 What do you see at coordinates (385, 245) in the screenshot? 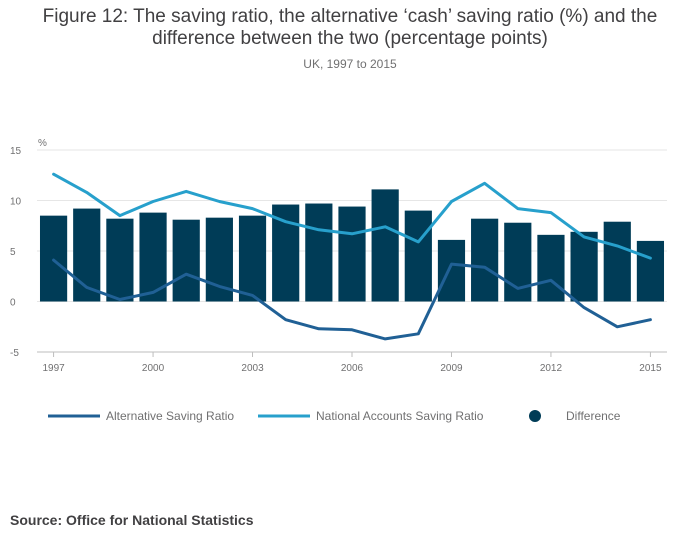
I see `bar-difference-2007` at bounding box center [385, 245].